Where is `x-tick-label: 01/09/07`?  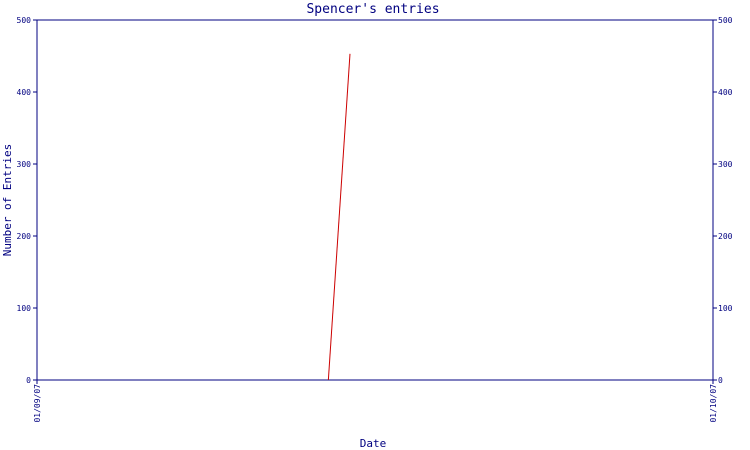 x-tick-label: 01/09/07 is located at coordinates (37, 403).